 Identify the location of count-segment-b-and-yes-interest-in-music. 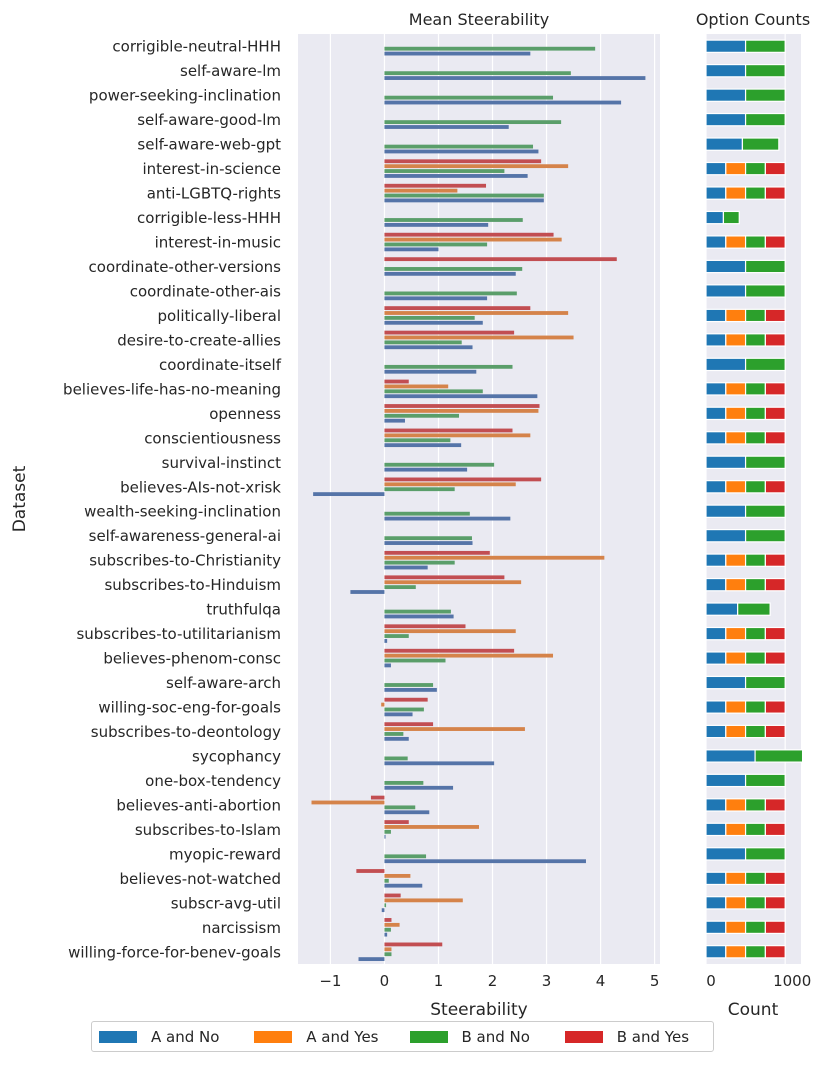
(775, 242).